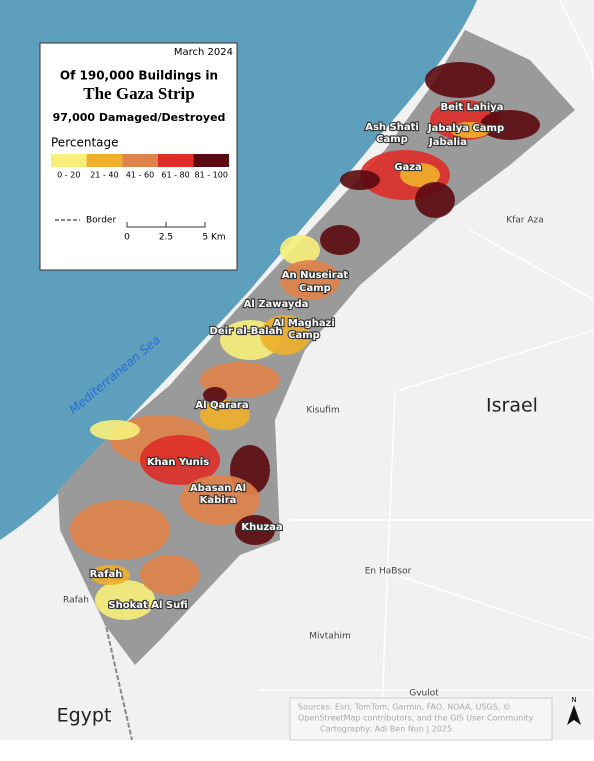  I want to click on place: Al Maghazi, so click(304, 323).